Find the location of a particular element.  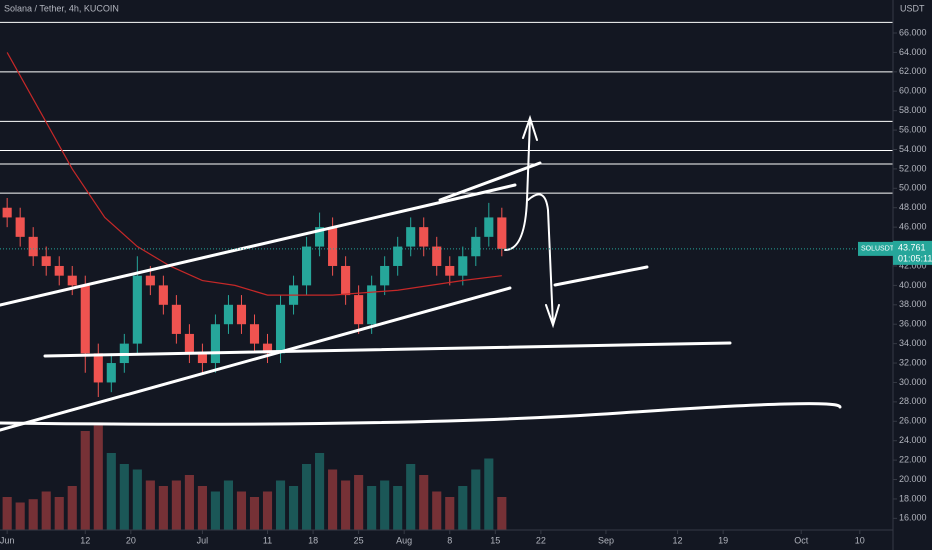

y-tick-label: 32.000 is located at coordinates (913, 362).